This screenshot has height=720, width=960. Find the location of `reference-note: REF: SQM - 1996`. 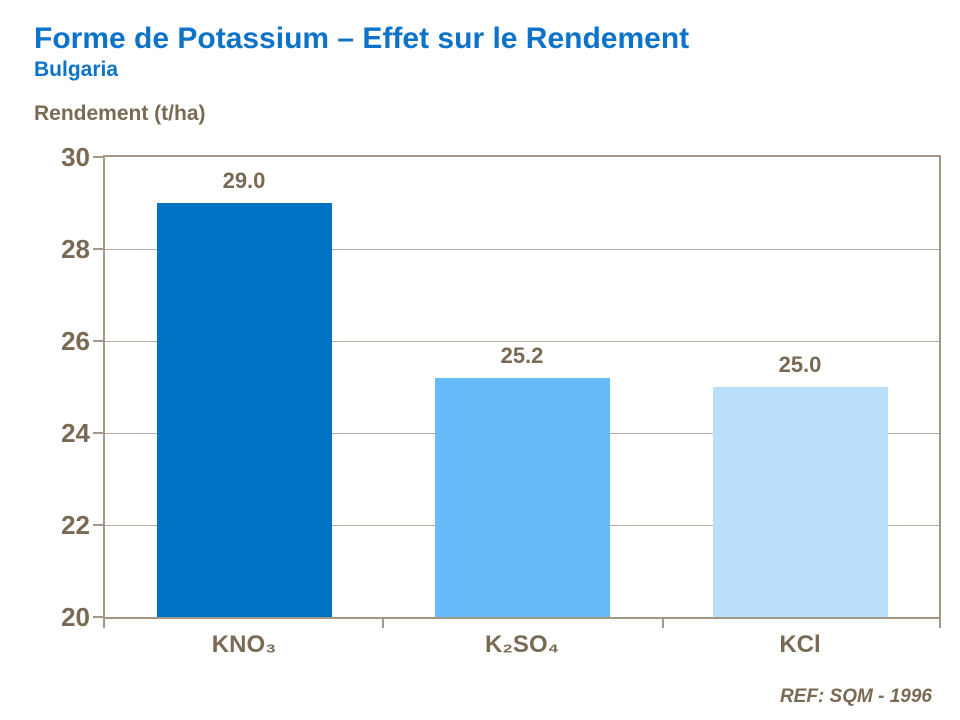

reference-note: REF: SQM - 1996 is located at coordinates (855, 696).